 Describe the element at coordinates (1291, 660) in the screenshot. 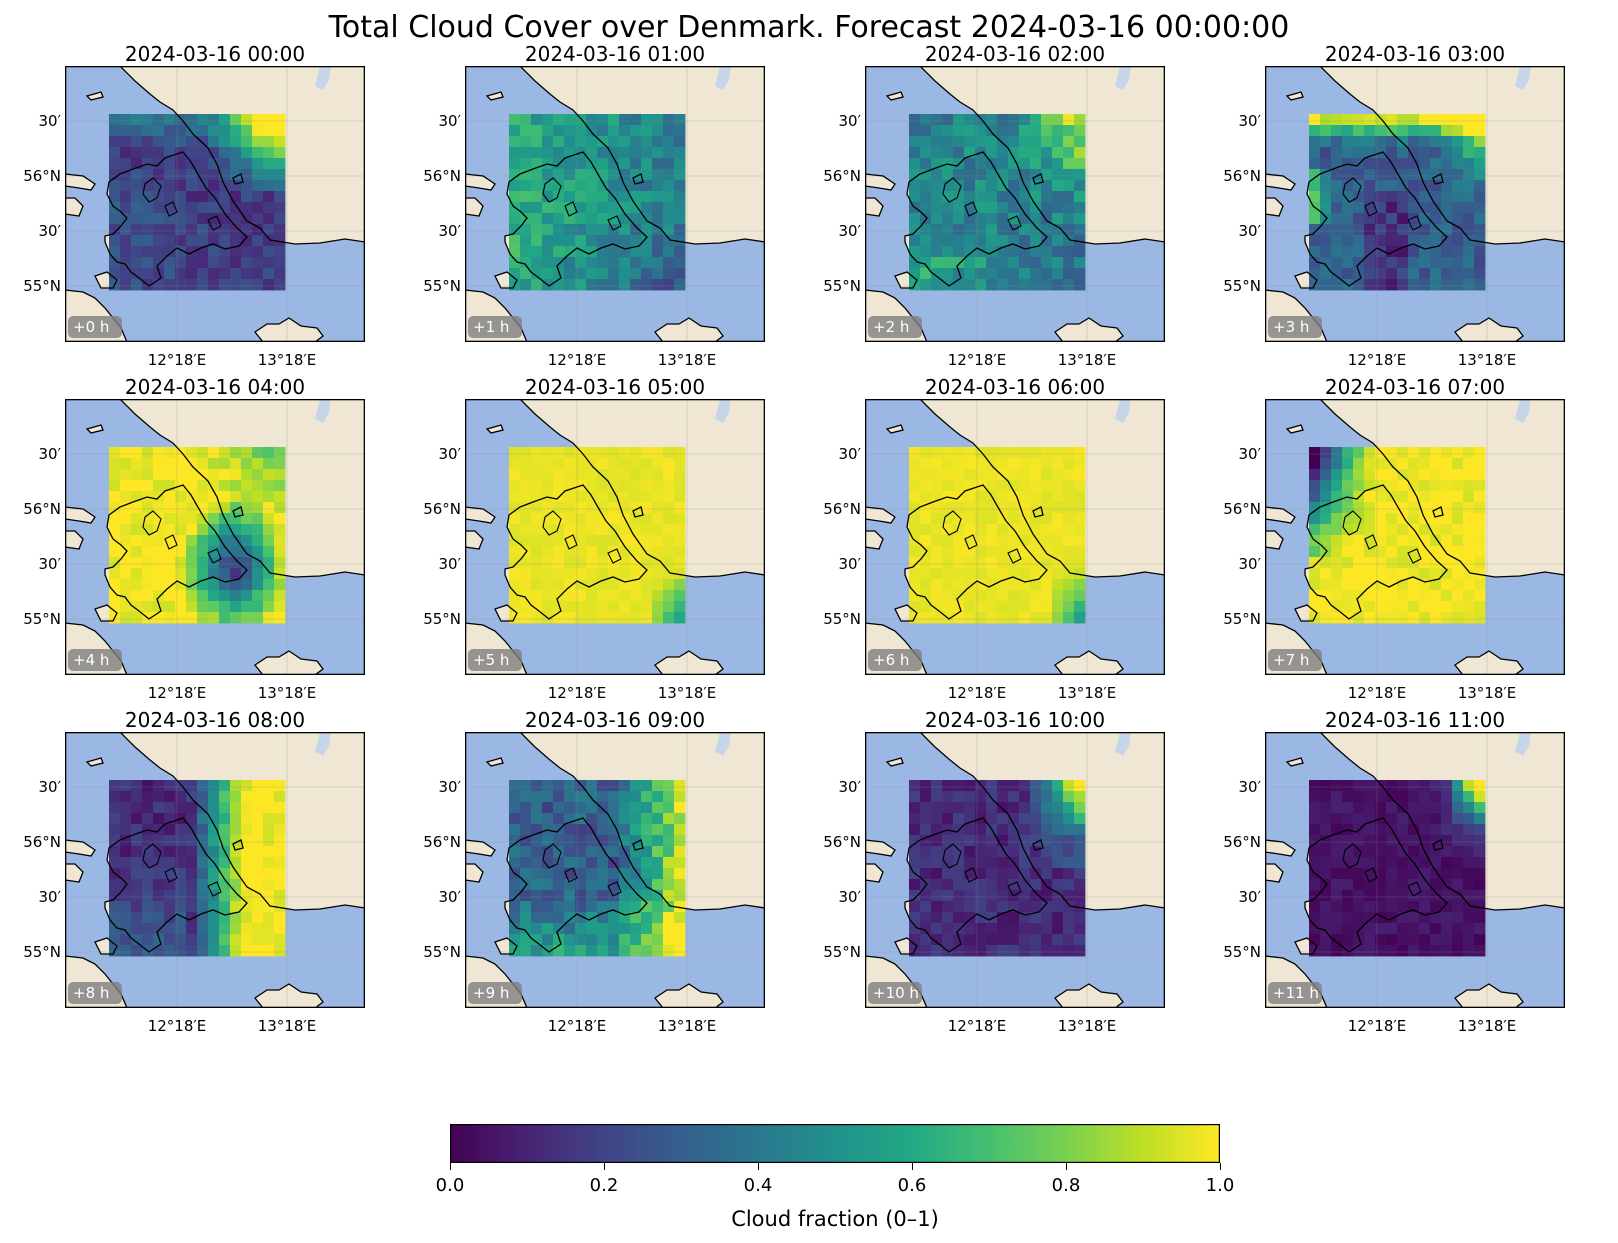

I see `lead-time-label: +7 h` at that location.